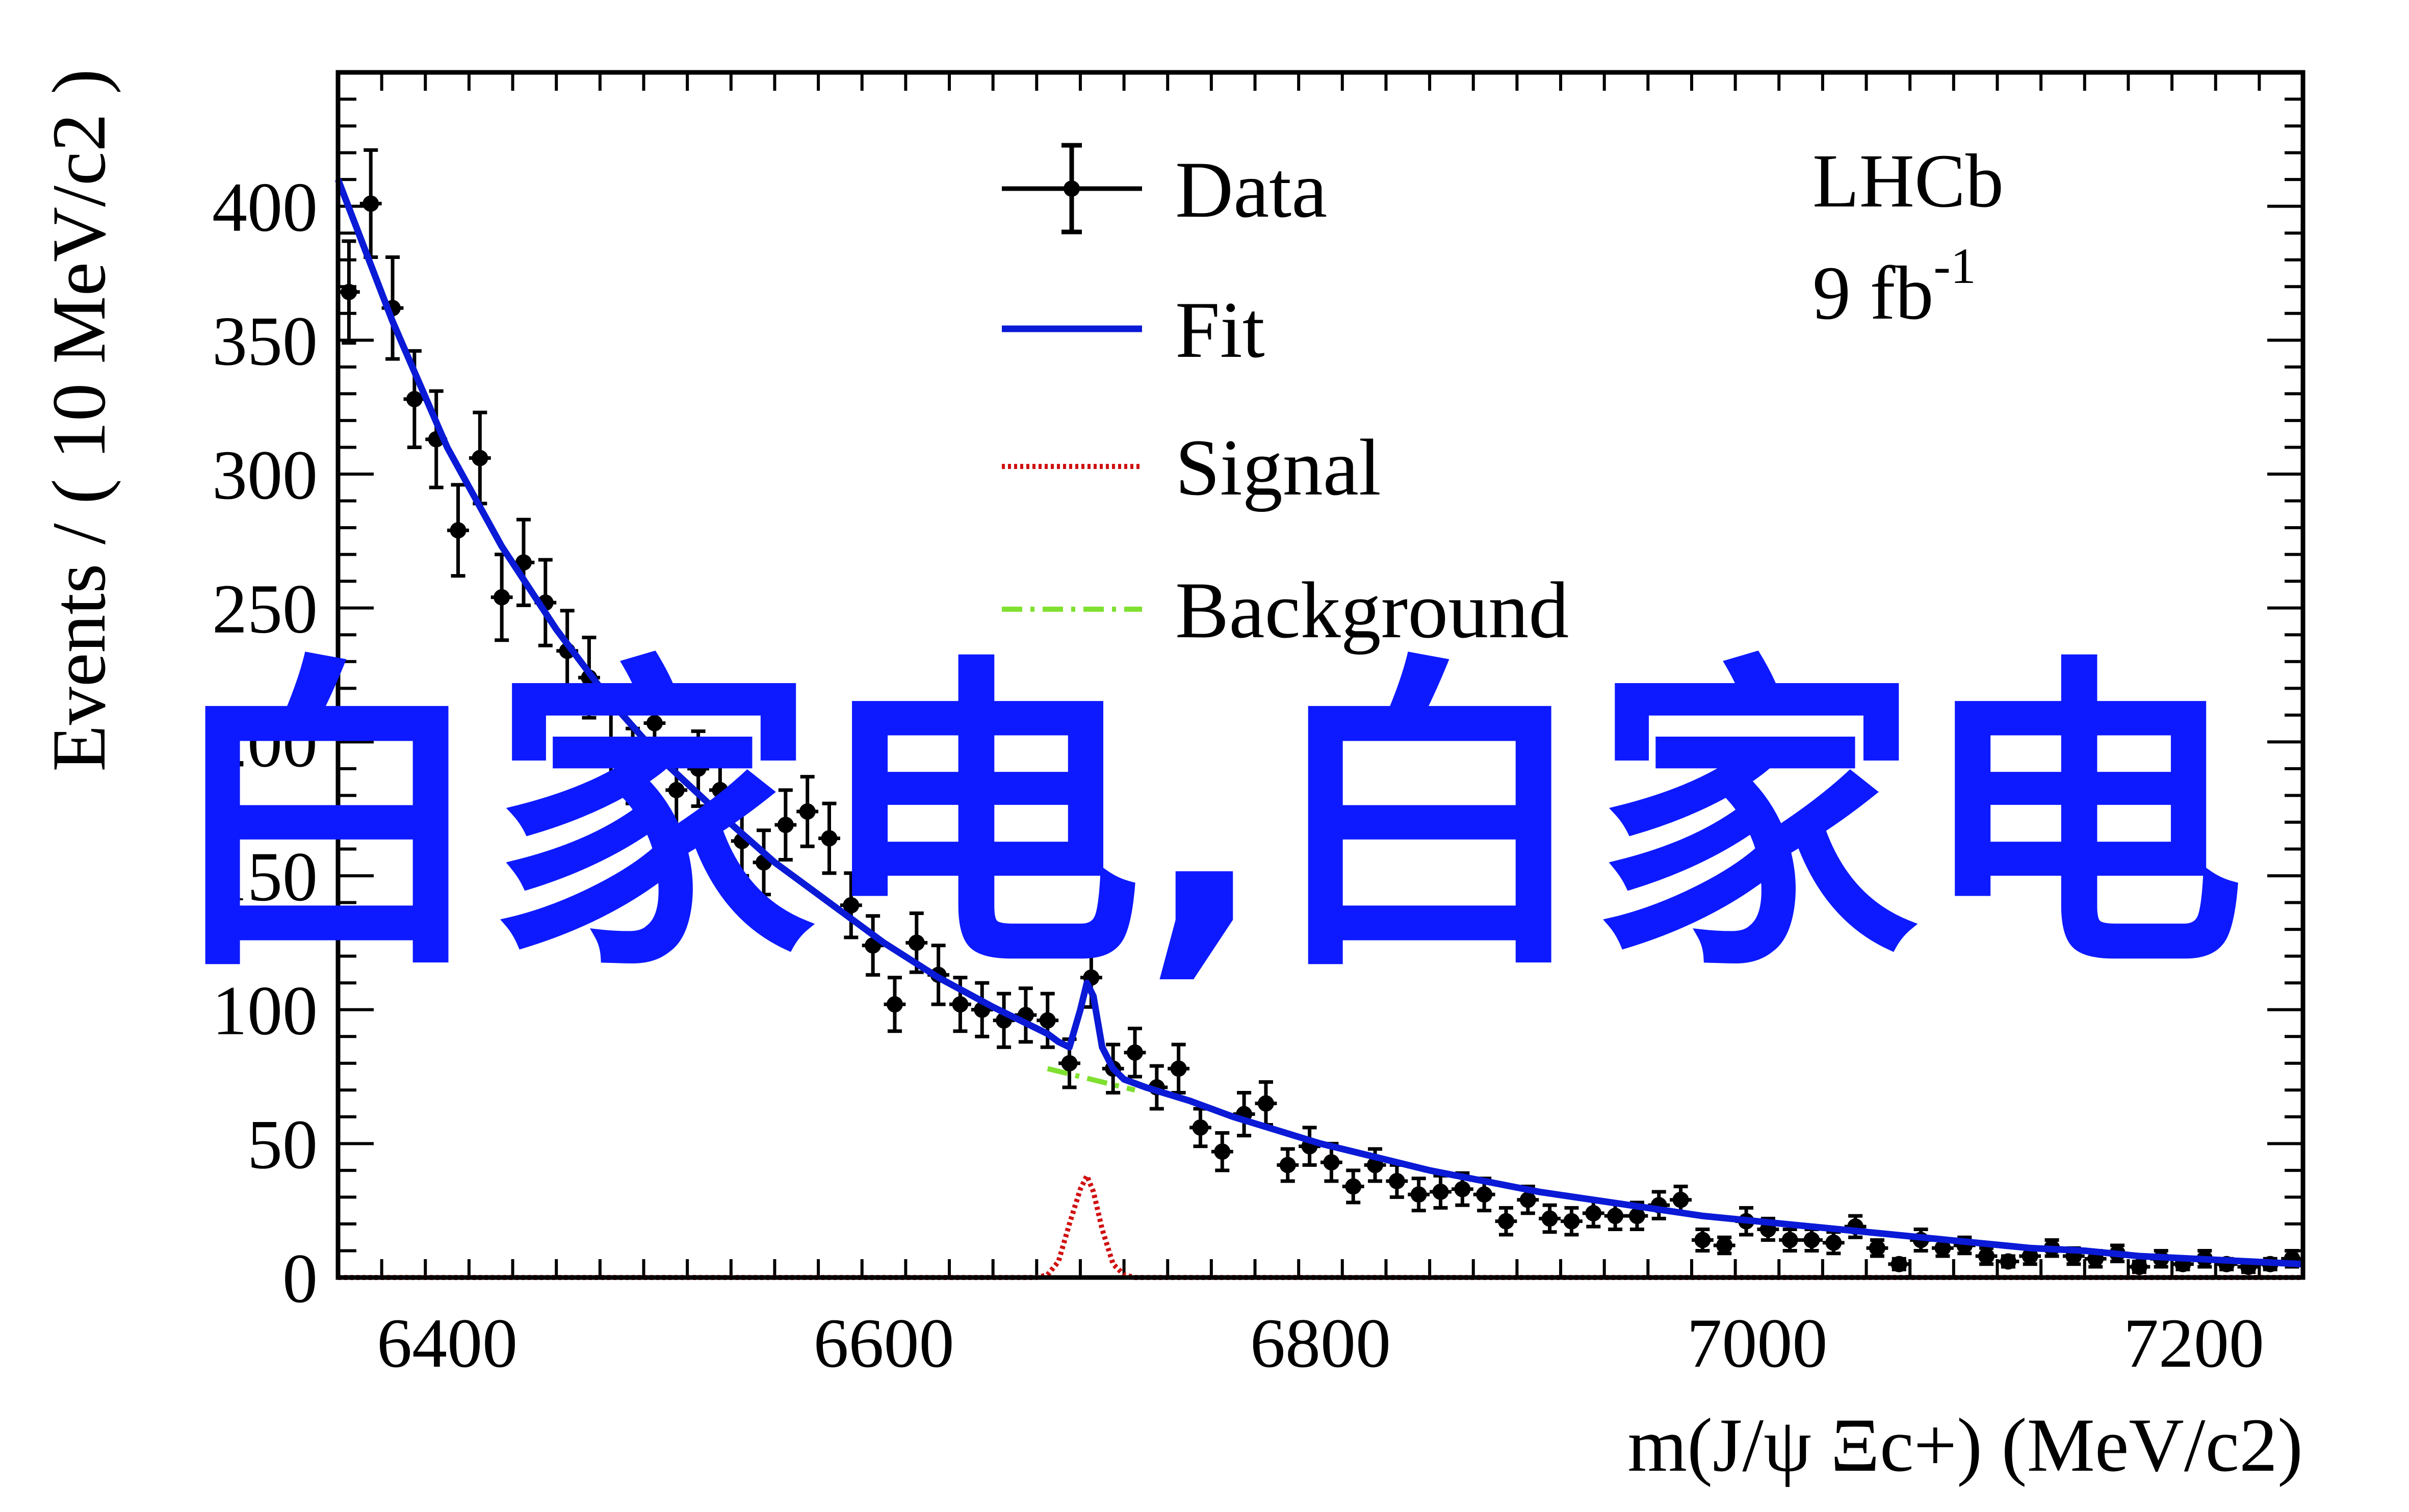  I want to click on legend-label-signal: Signal, so click(1278, 467).